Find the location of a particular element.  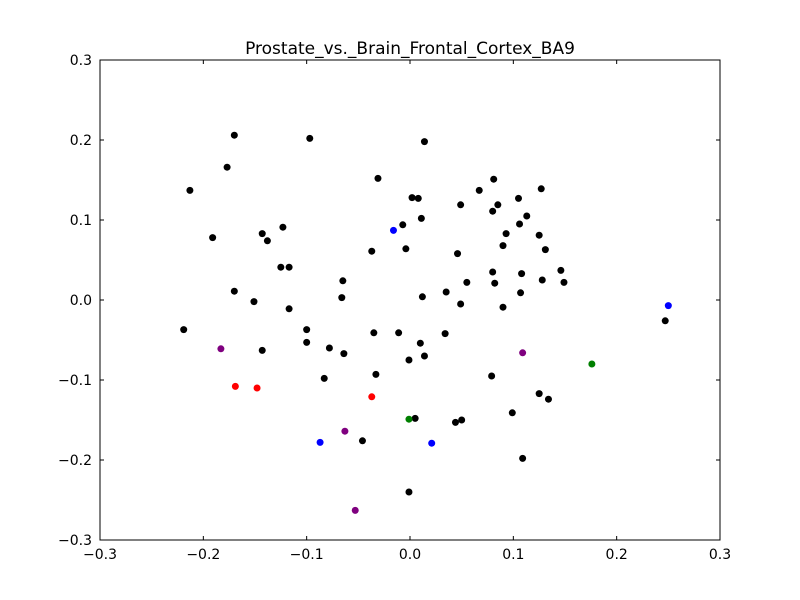

y-tick-label: 0.2 is located at coordinates (81, 141).